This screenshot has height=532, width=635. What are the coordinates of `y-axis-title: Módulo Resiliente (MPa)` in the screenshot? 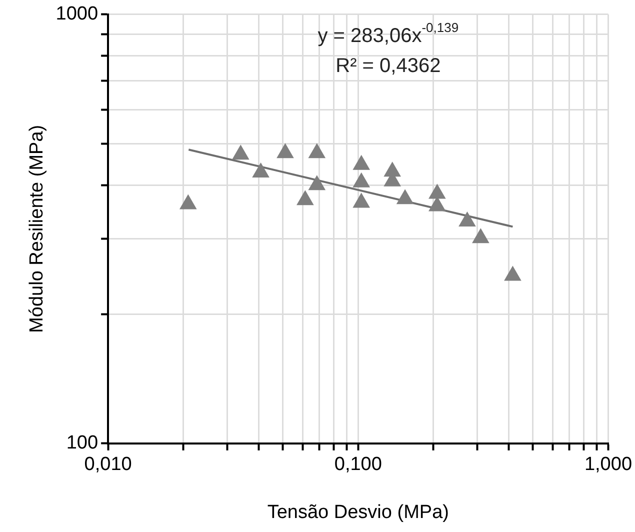 It's located at (37, 228).